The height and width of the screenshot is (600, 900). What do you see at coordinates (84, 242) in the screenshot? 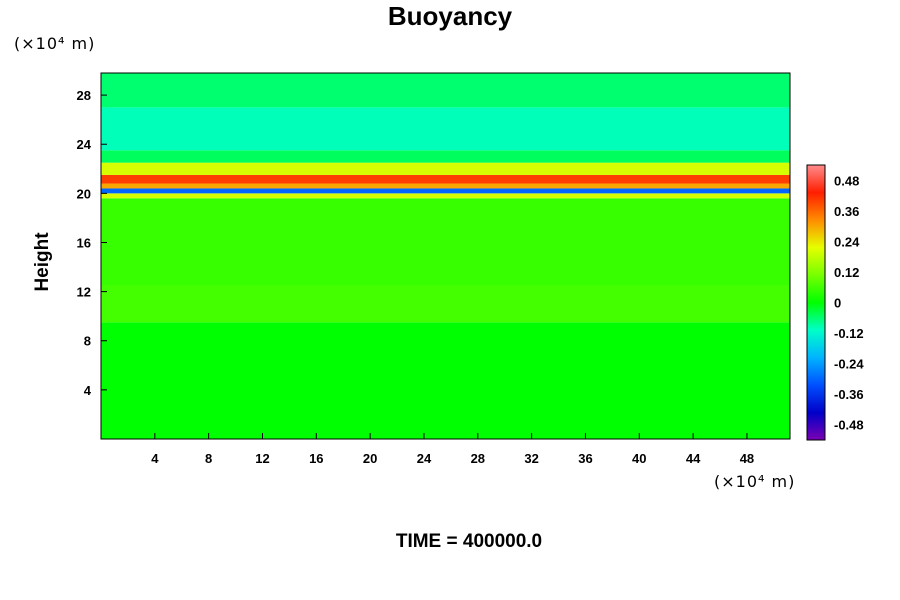
I see `y-tick-label: 16` at bounding box center [84, 242].